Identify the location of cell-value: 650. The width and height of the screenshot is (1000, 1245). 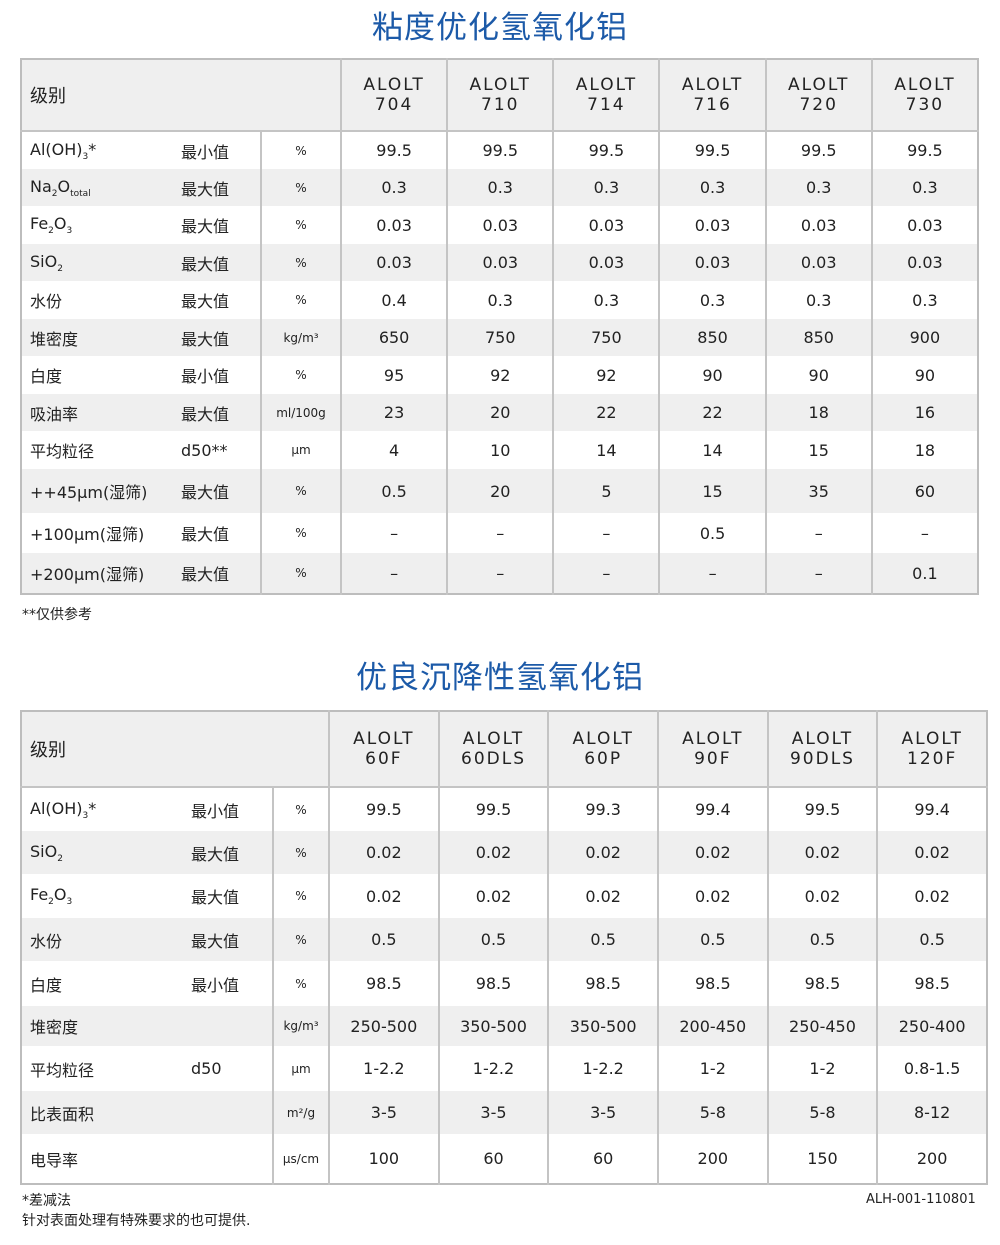
(394, 337).